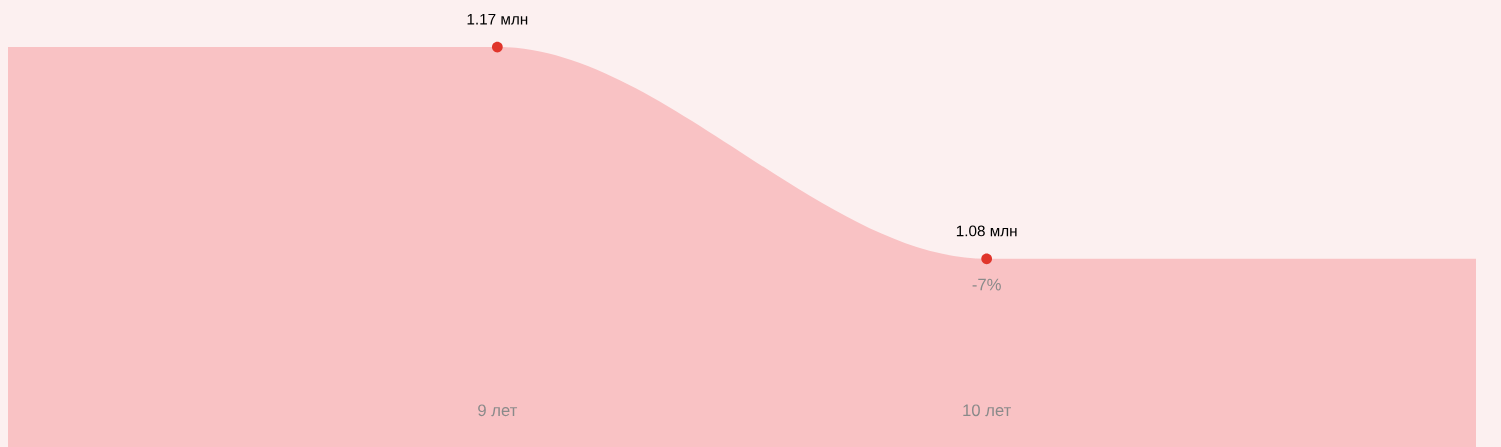 Image resolution: width=1501 pixels, height=447 pixels. I want to click on annotation: -7%, so click(986, 284).